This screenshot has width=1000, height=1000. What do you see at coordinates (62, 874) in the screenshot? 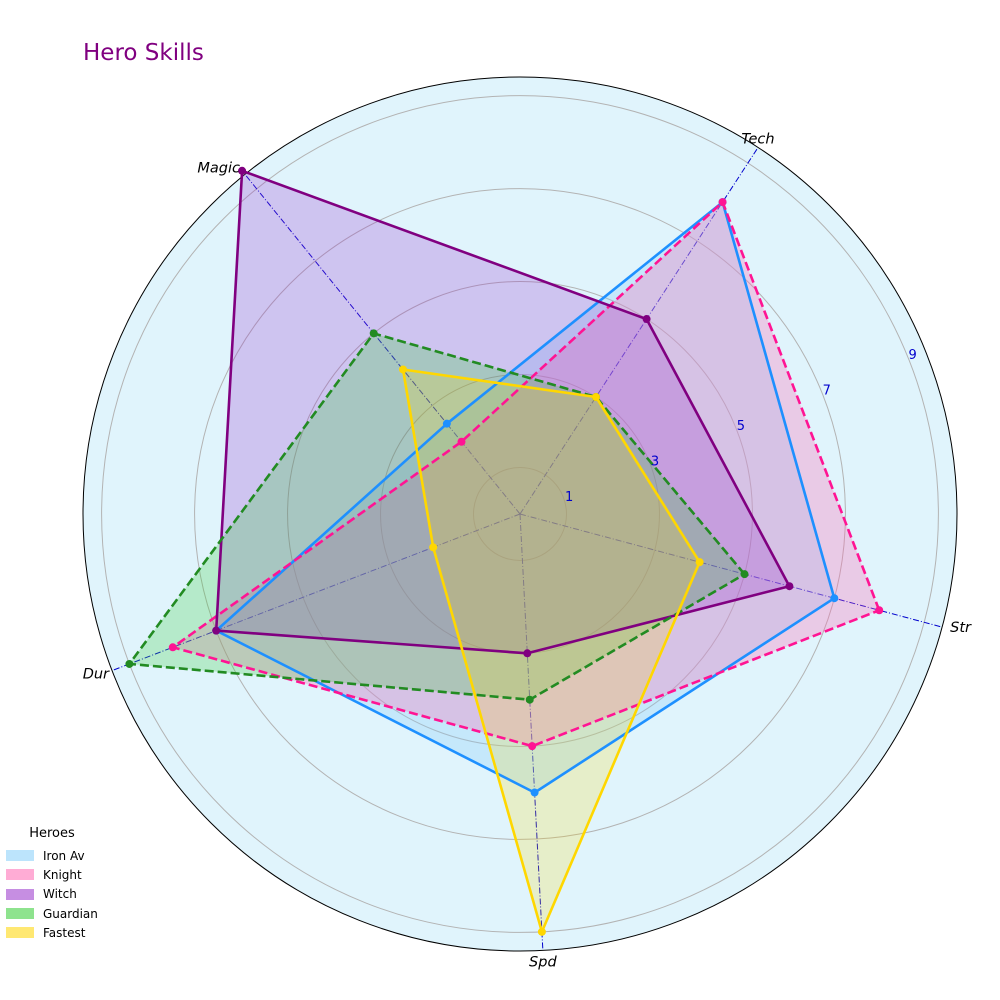
I see `legend-label: Knight` at bounding box center [62, 874].